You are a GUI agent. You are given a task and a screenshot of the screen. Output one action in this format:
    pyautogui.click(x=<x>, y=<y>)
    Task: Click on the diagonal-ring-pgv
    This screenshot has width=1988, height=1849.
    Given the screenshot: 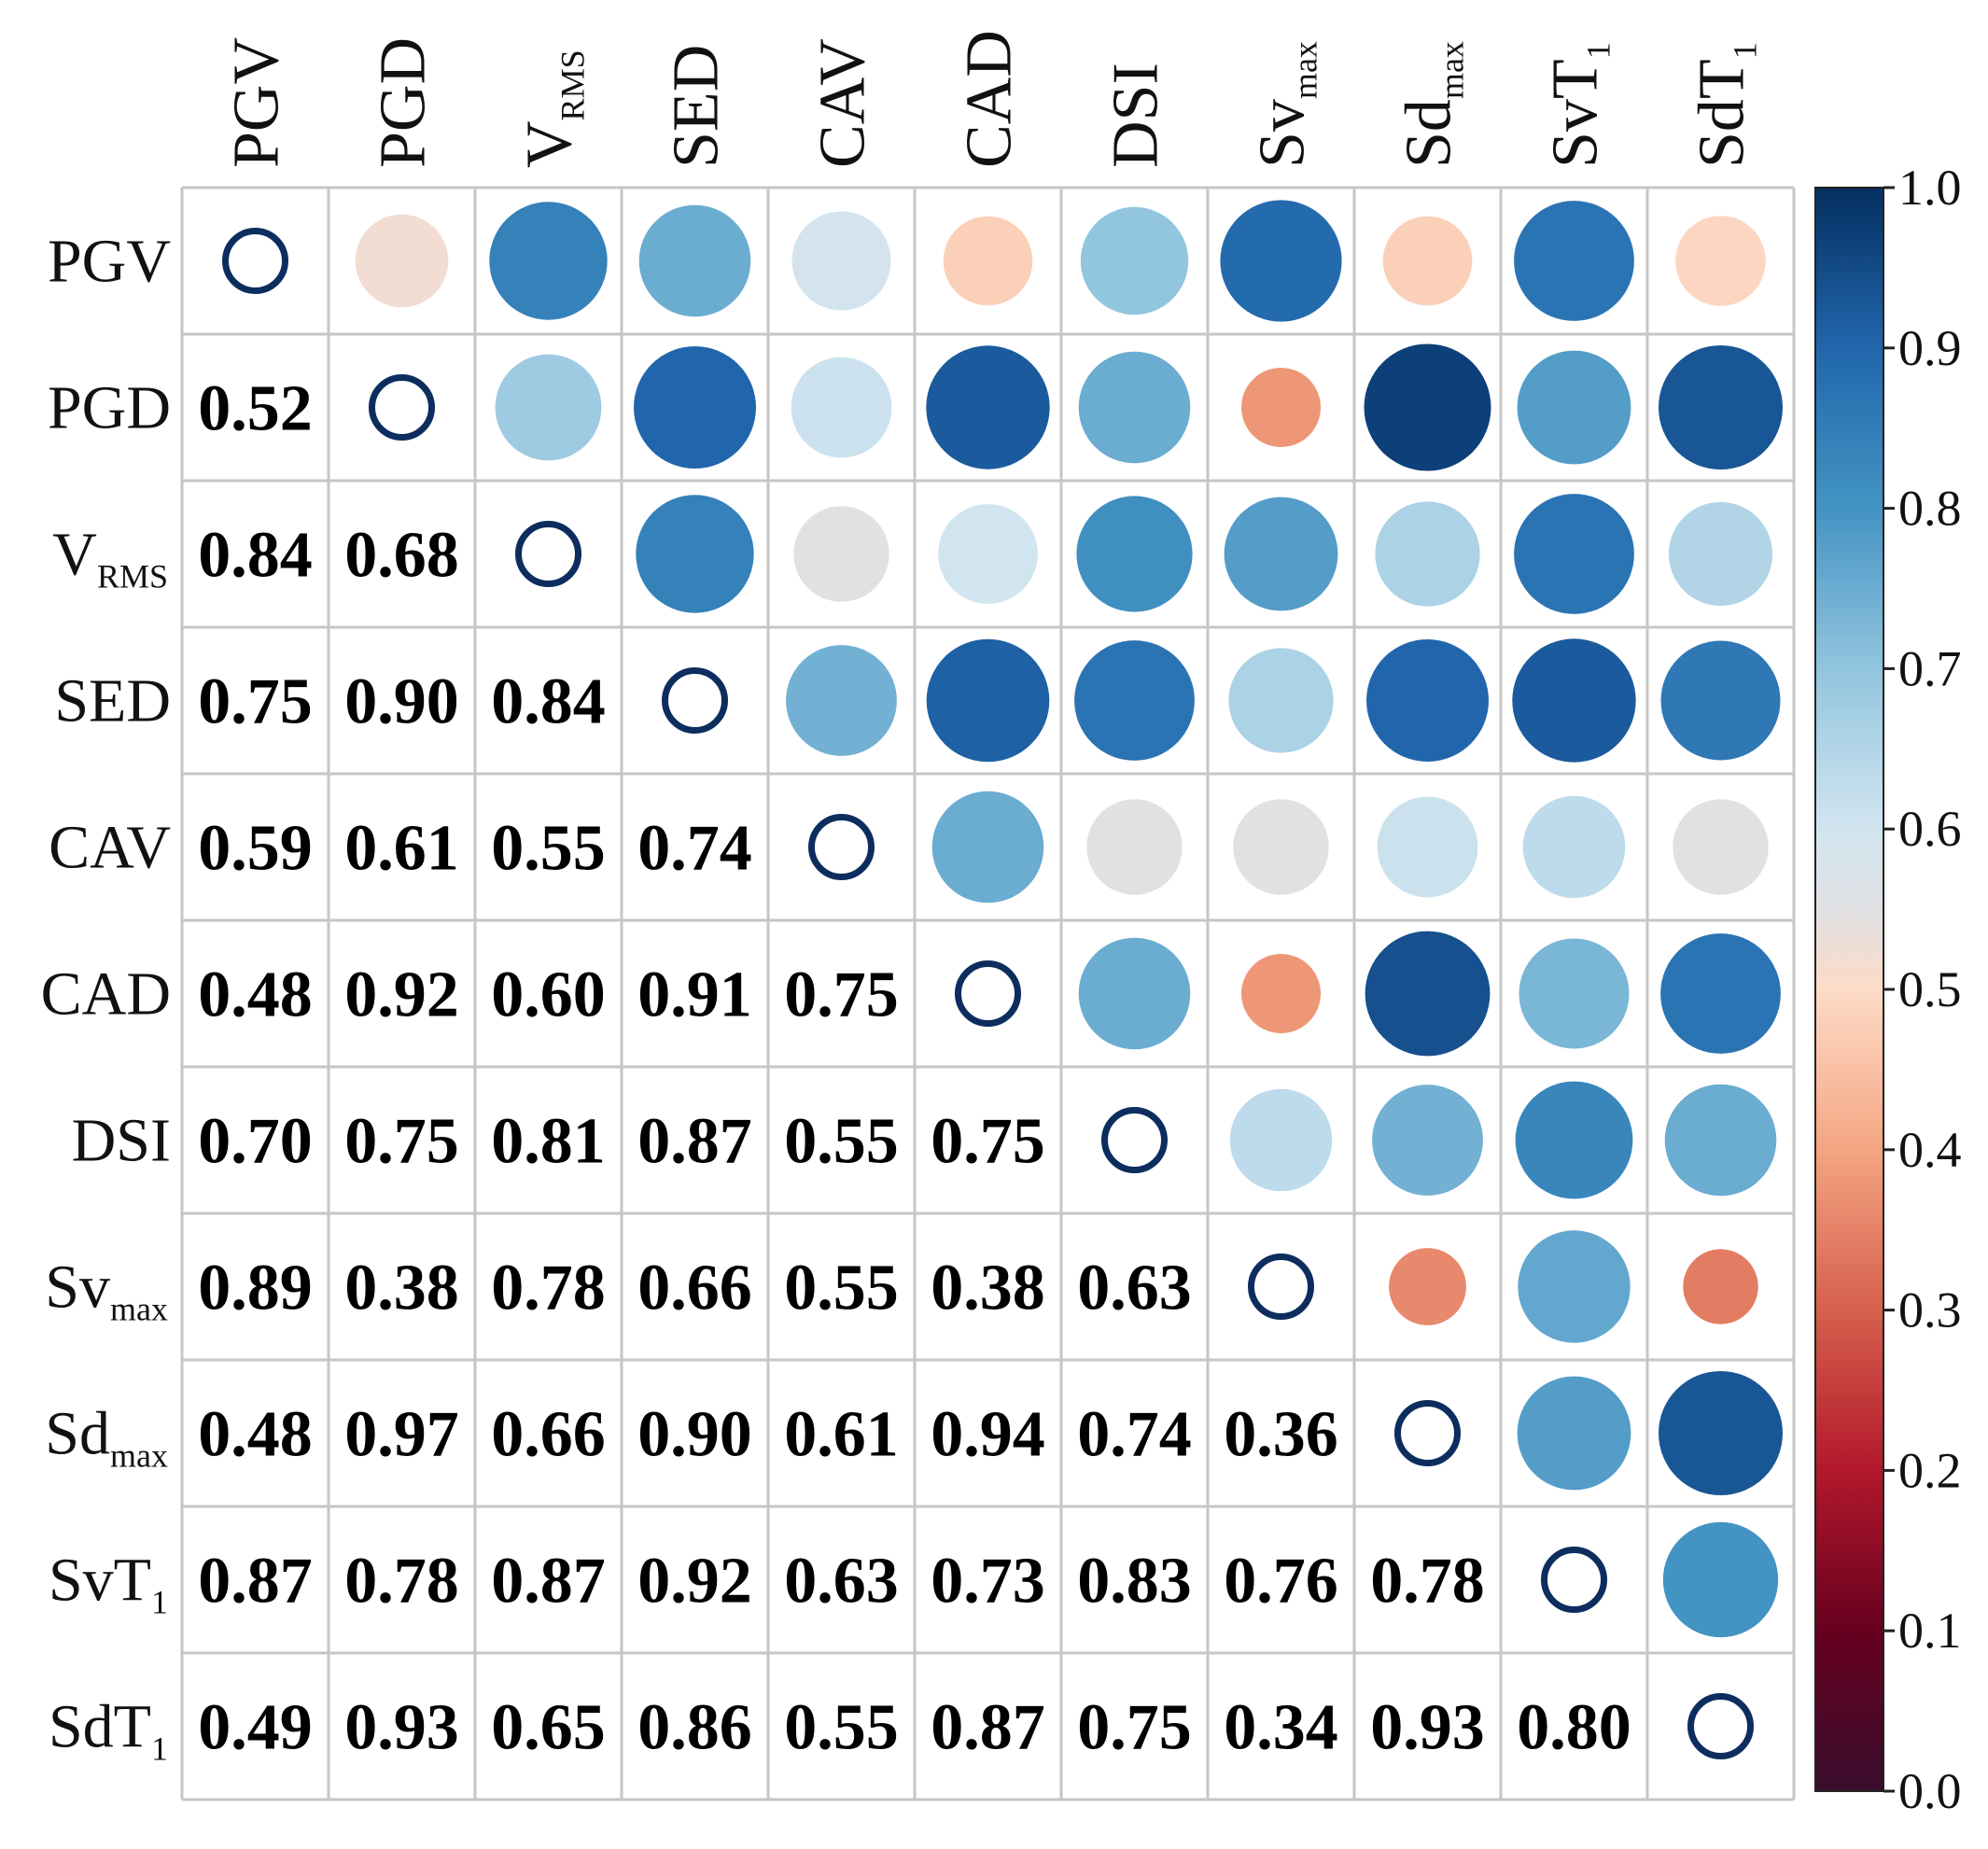 What is the action you would take?
    pyautogui.click(x=255, y=261)
    